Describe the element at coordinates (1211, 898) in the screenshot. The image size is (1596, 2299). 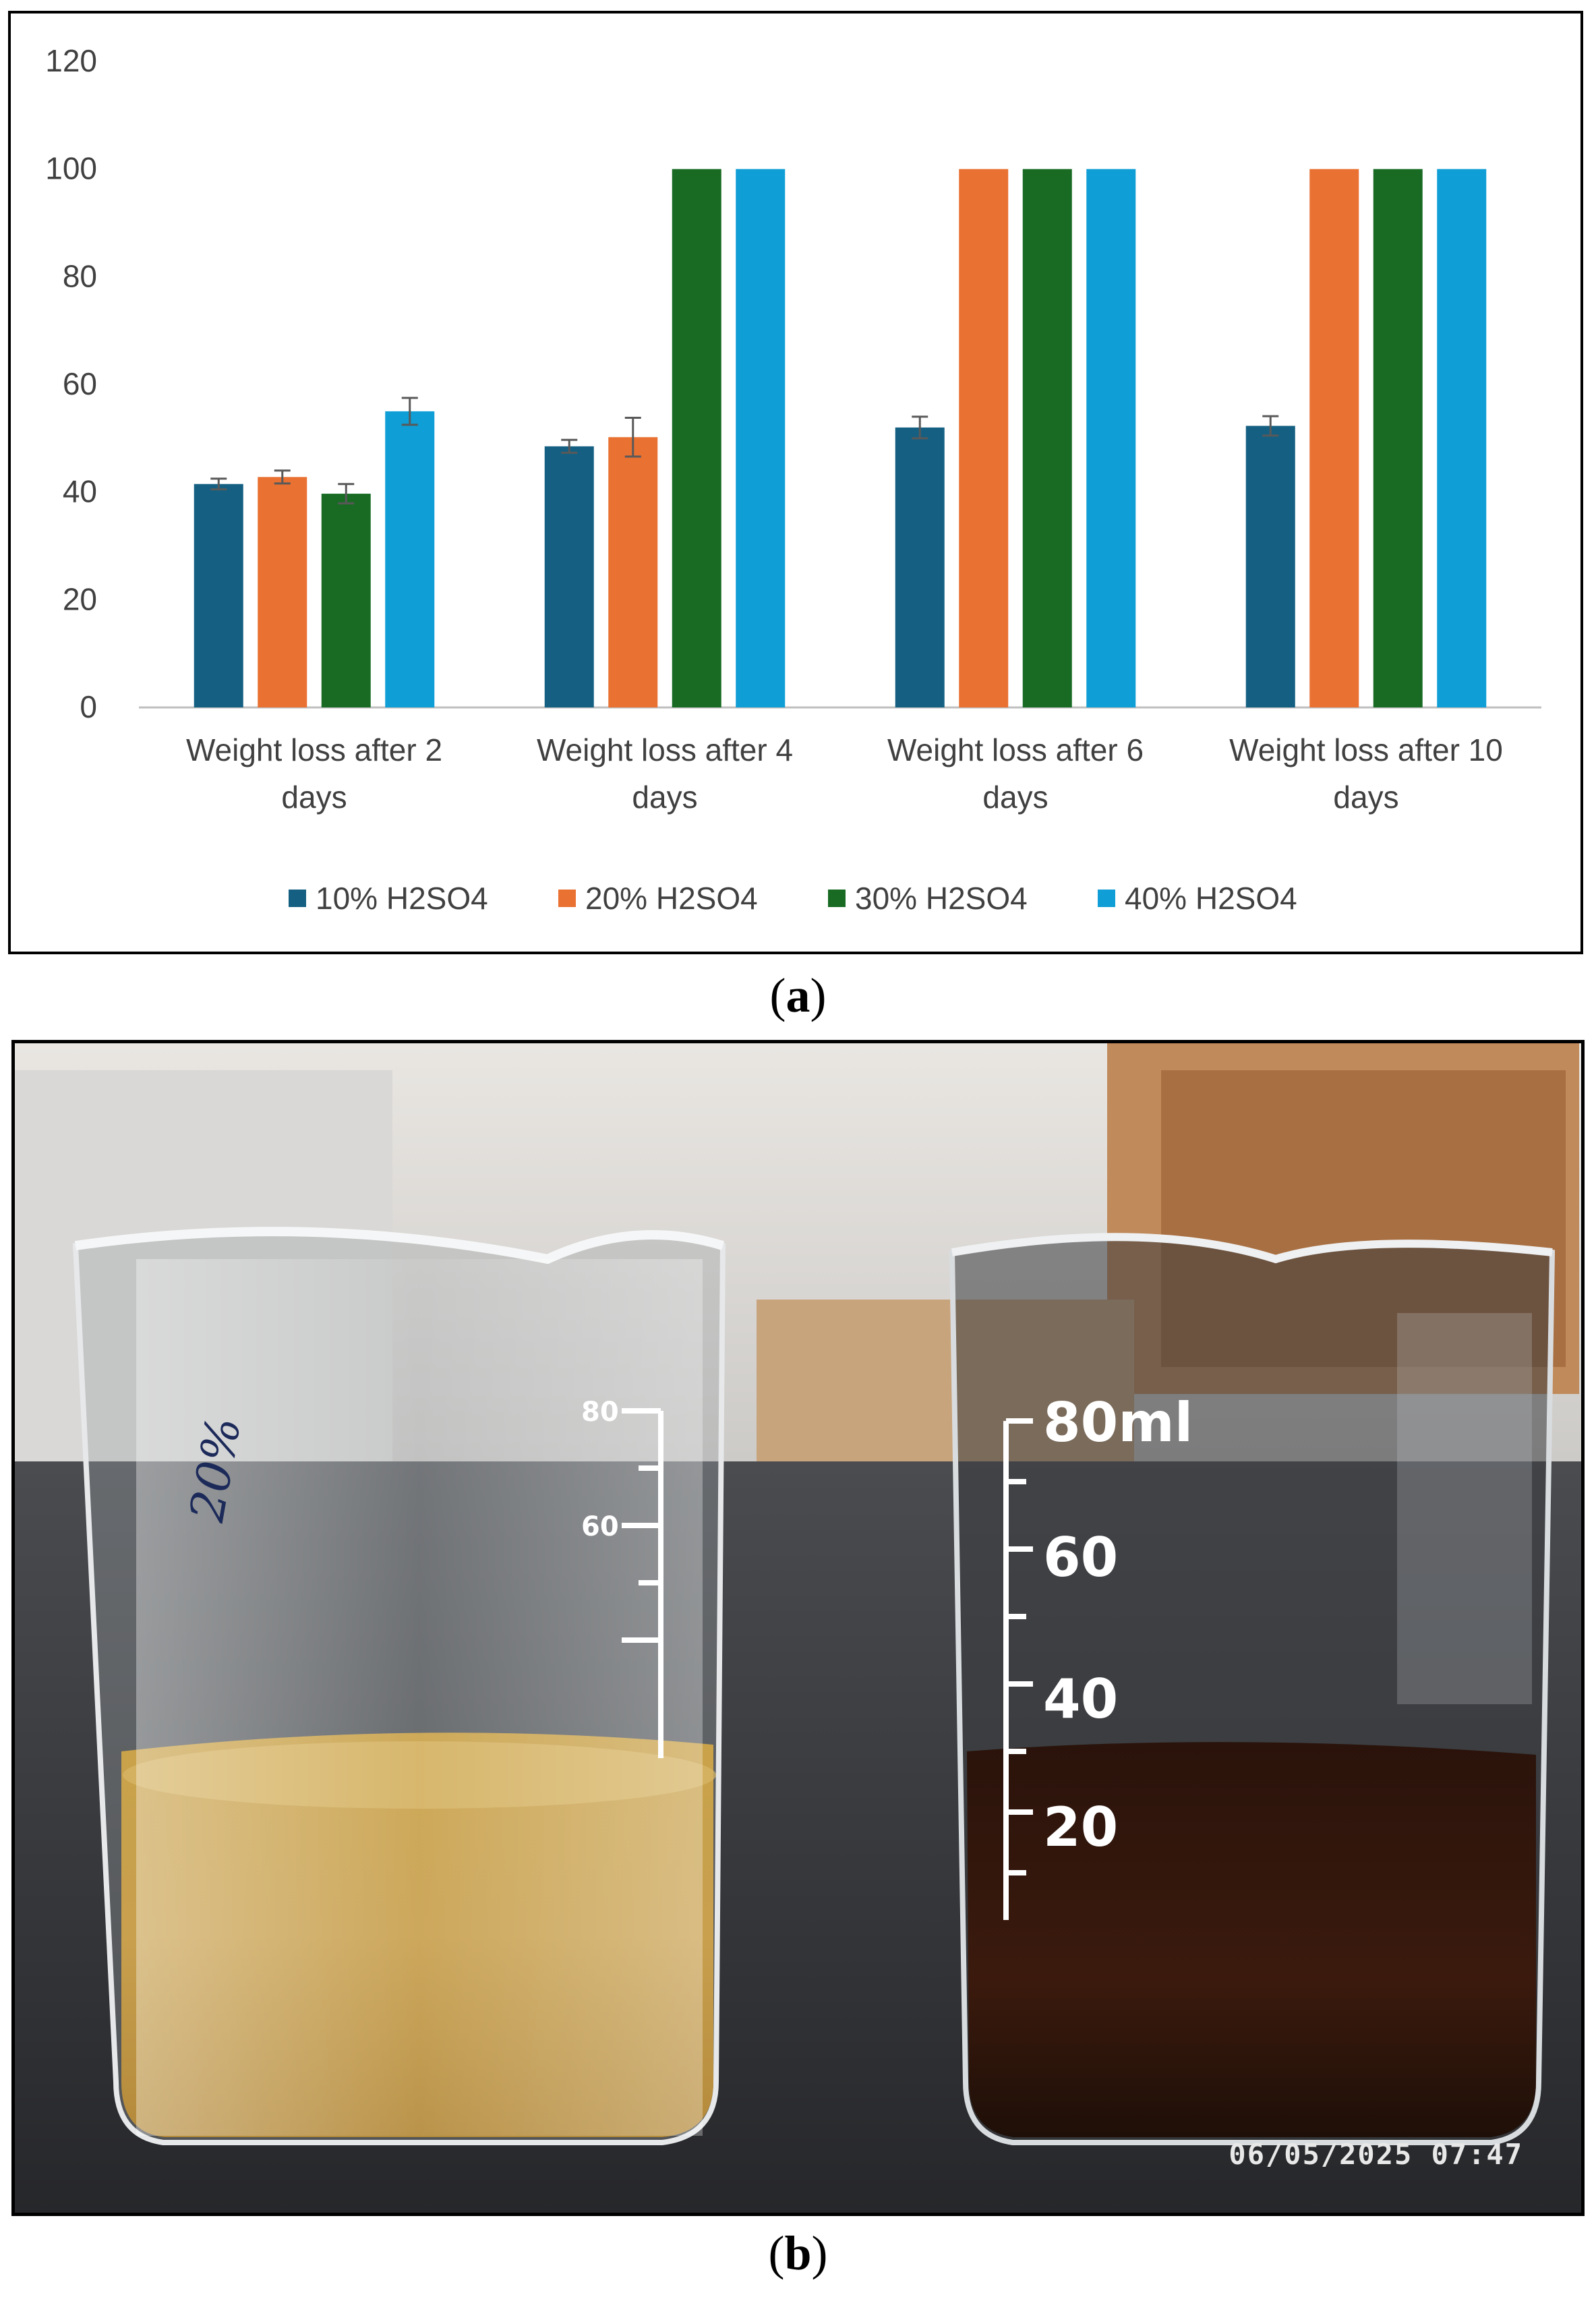
I see `legend-label: 40% H2SO4` at that location.